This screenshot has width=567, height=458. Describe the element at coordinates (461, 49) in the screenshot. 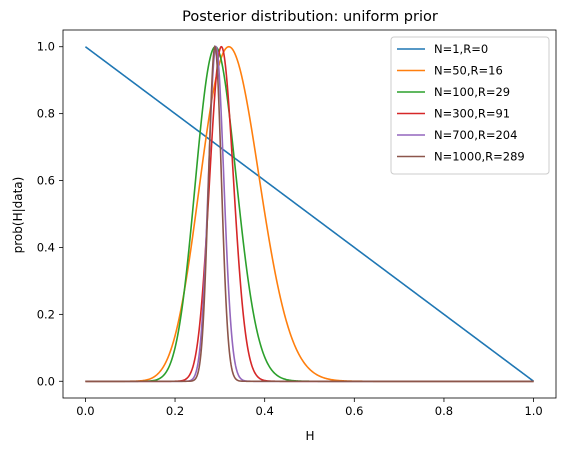

I see `legend-label: N=1,R=0` at that location.